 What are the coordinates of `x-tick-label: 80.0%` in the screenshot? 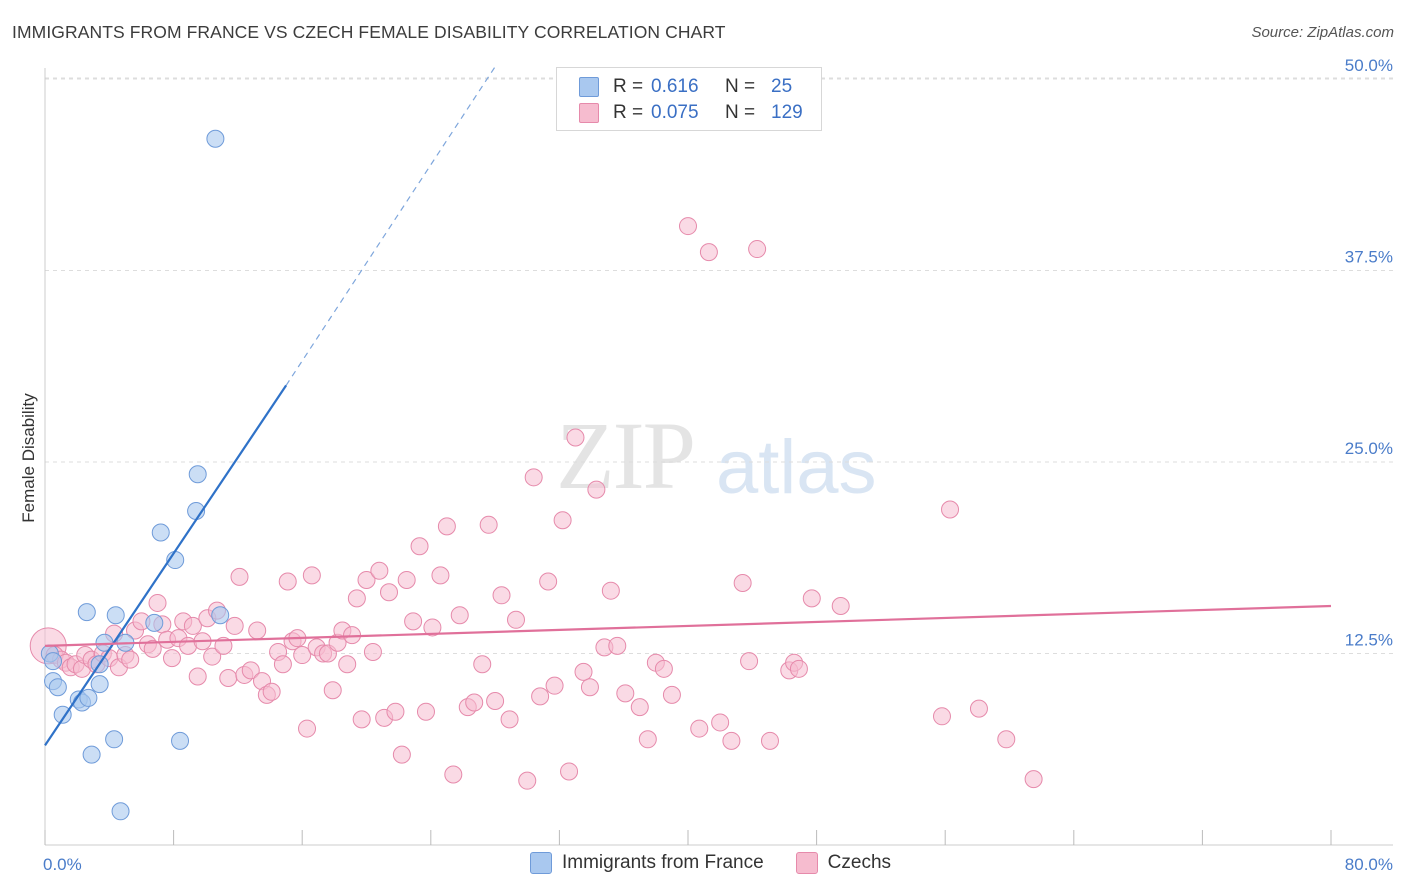 It's located at (1369, 864).